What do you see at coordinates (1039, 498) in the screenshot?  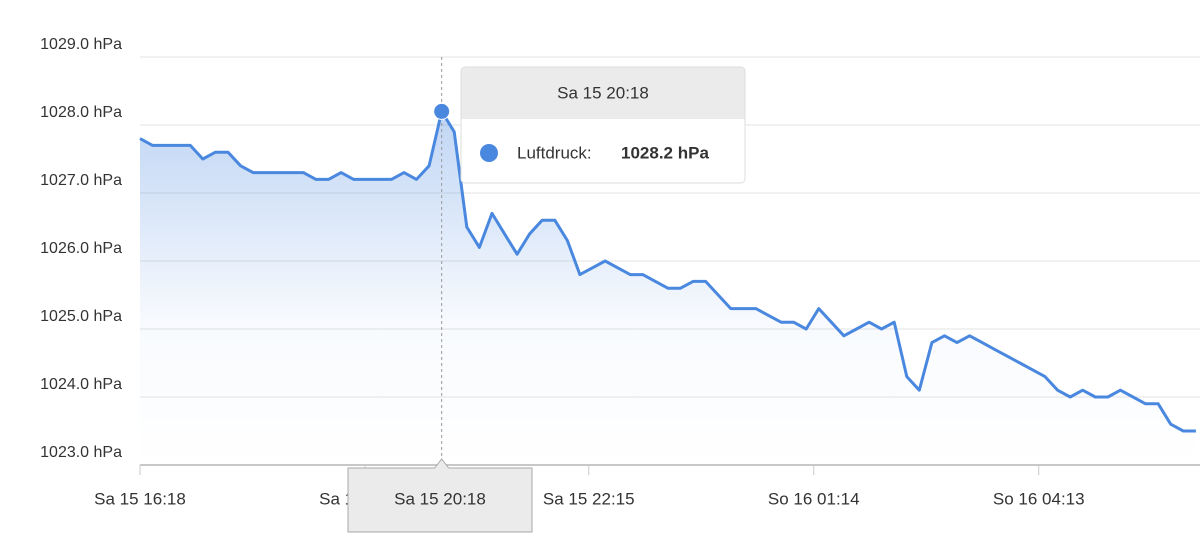 I see `x-tick-label: So 16 04:13` at bounding box center [1039, 498].